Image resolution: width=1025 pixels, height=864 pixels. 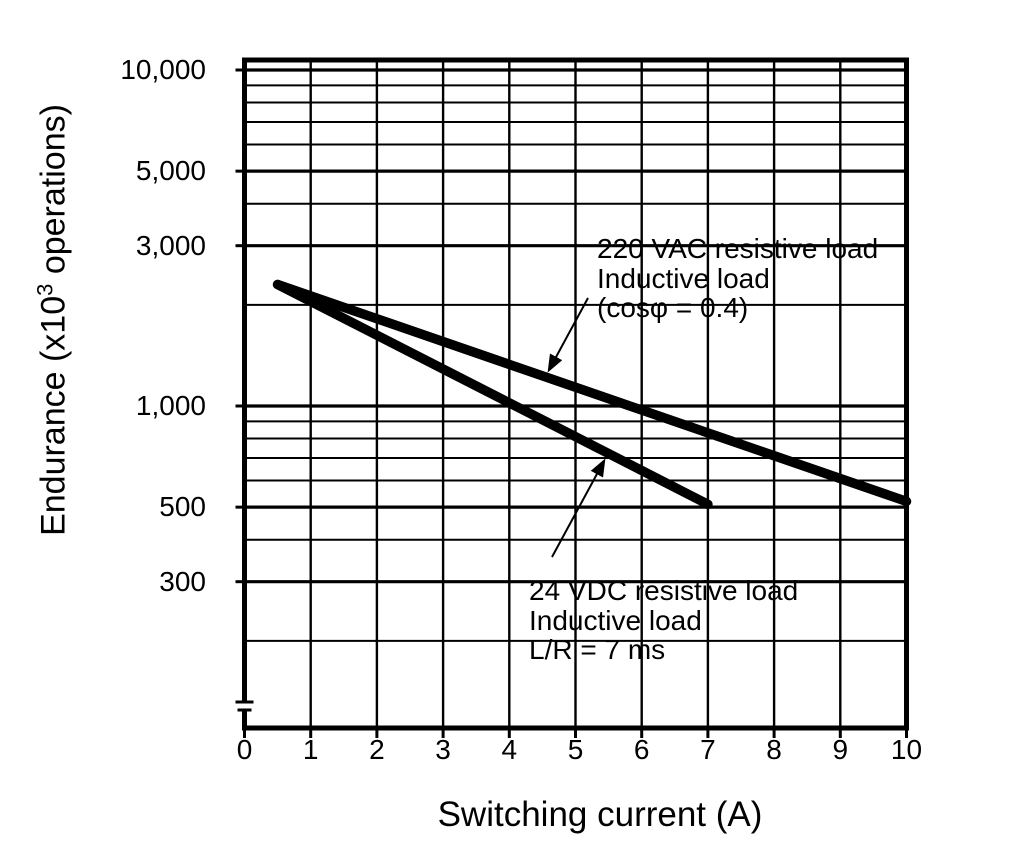 What do you see at coordinates (575, 749) in the screenshot?
I see `x-tick-label: 5` at bounding box center [575, 749].